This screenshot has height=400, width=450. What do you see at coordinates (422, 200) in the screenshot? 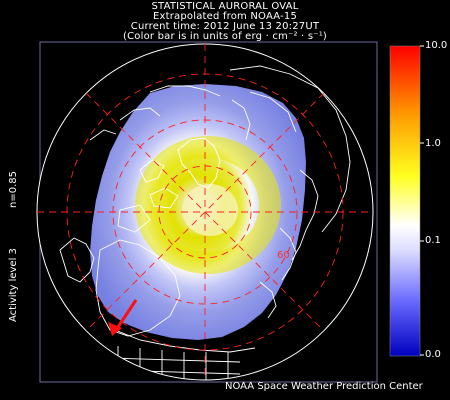
I see `colorbar-ticks` at bounding box center [422, 200].